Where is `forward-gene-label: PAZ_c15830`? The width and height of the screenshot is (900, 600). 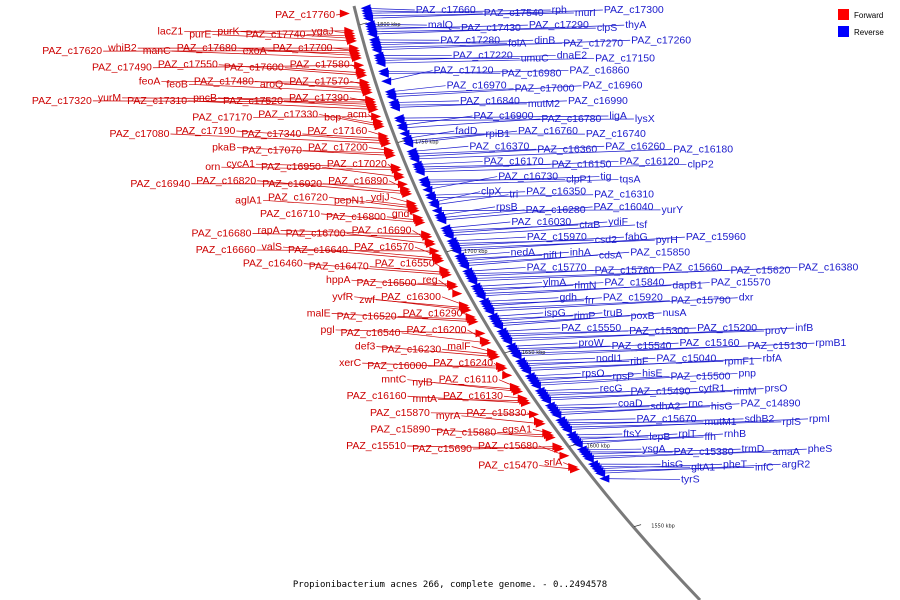 forward-gene-label: PAZ_c15830 is located at coordinates (496, 413).